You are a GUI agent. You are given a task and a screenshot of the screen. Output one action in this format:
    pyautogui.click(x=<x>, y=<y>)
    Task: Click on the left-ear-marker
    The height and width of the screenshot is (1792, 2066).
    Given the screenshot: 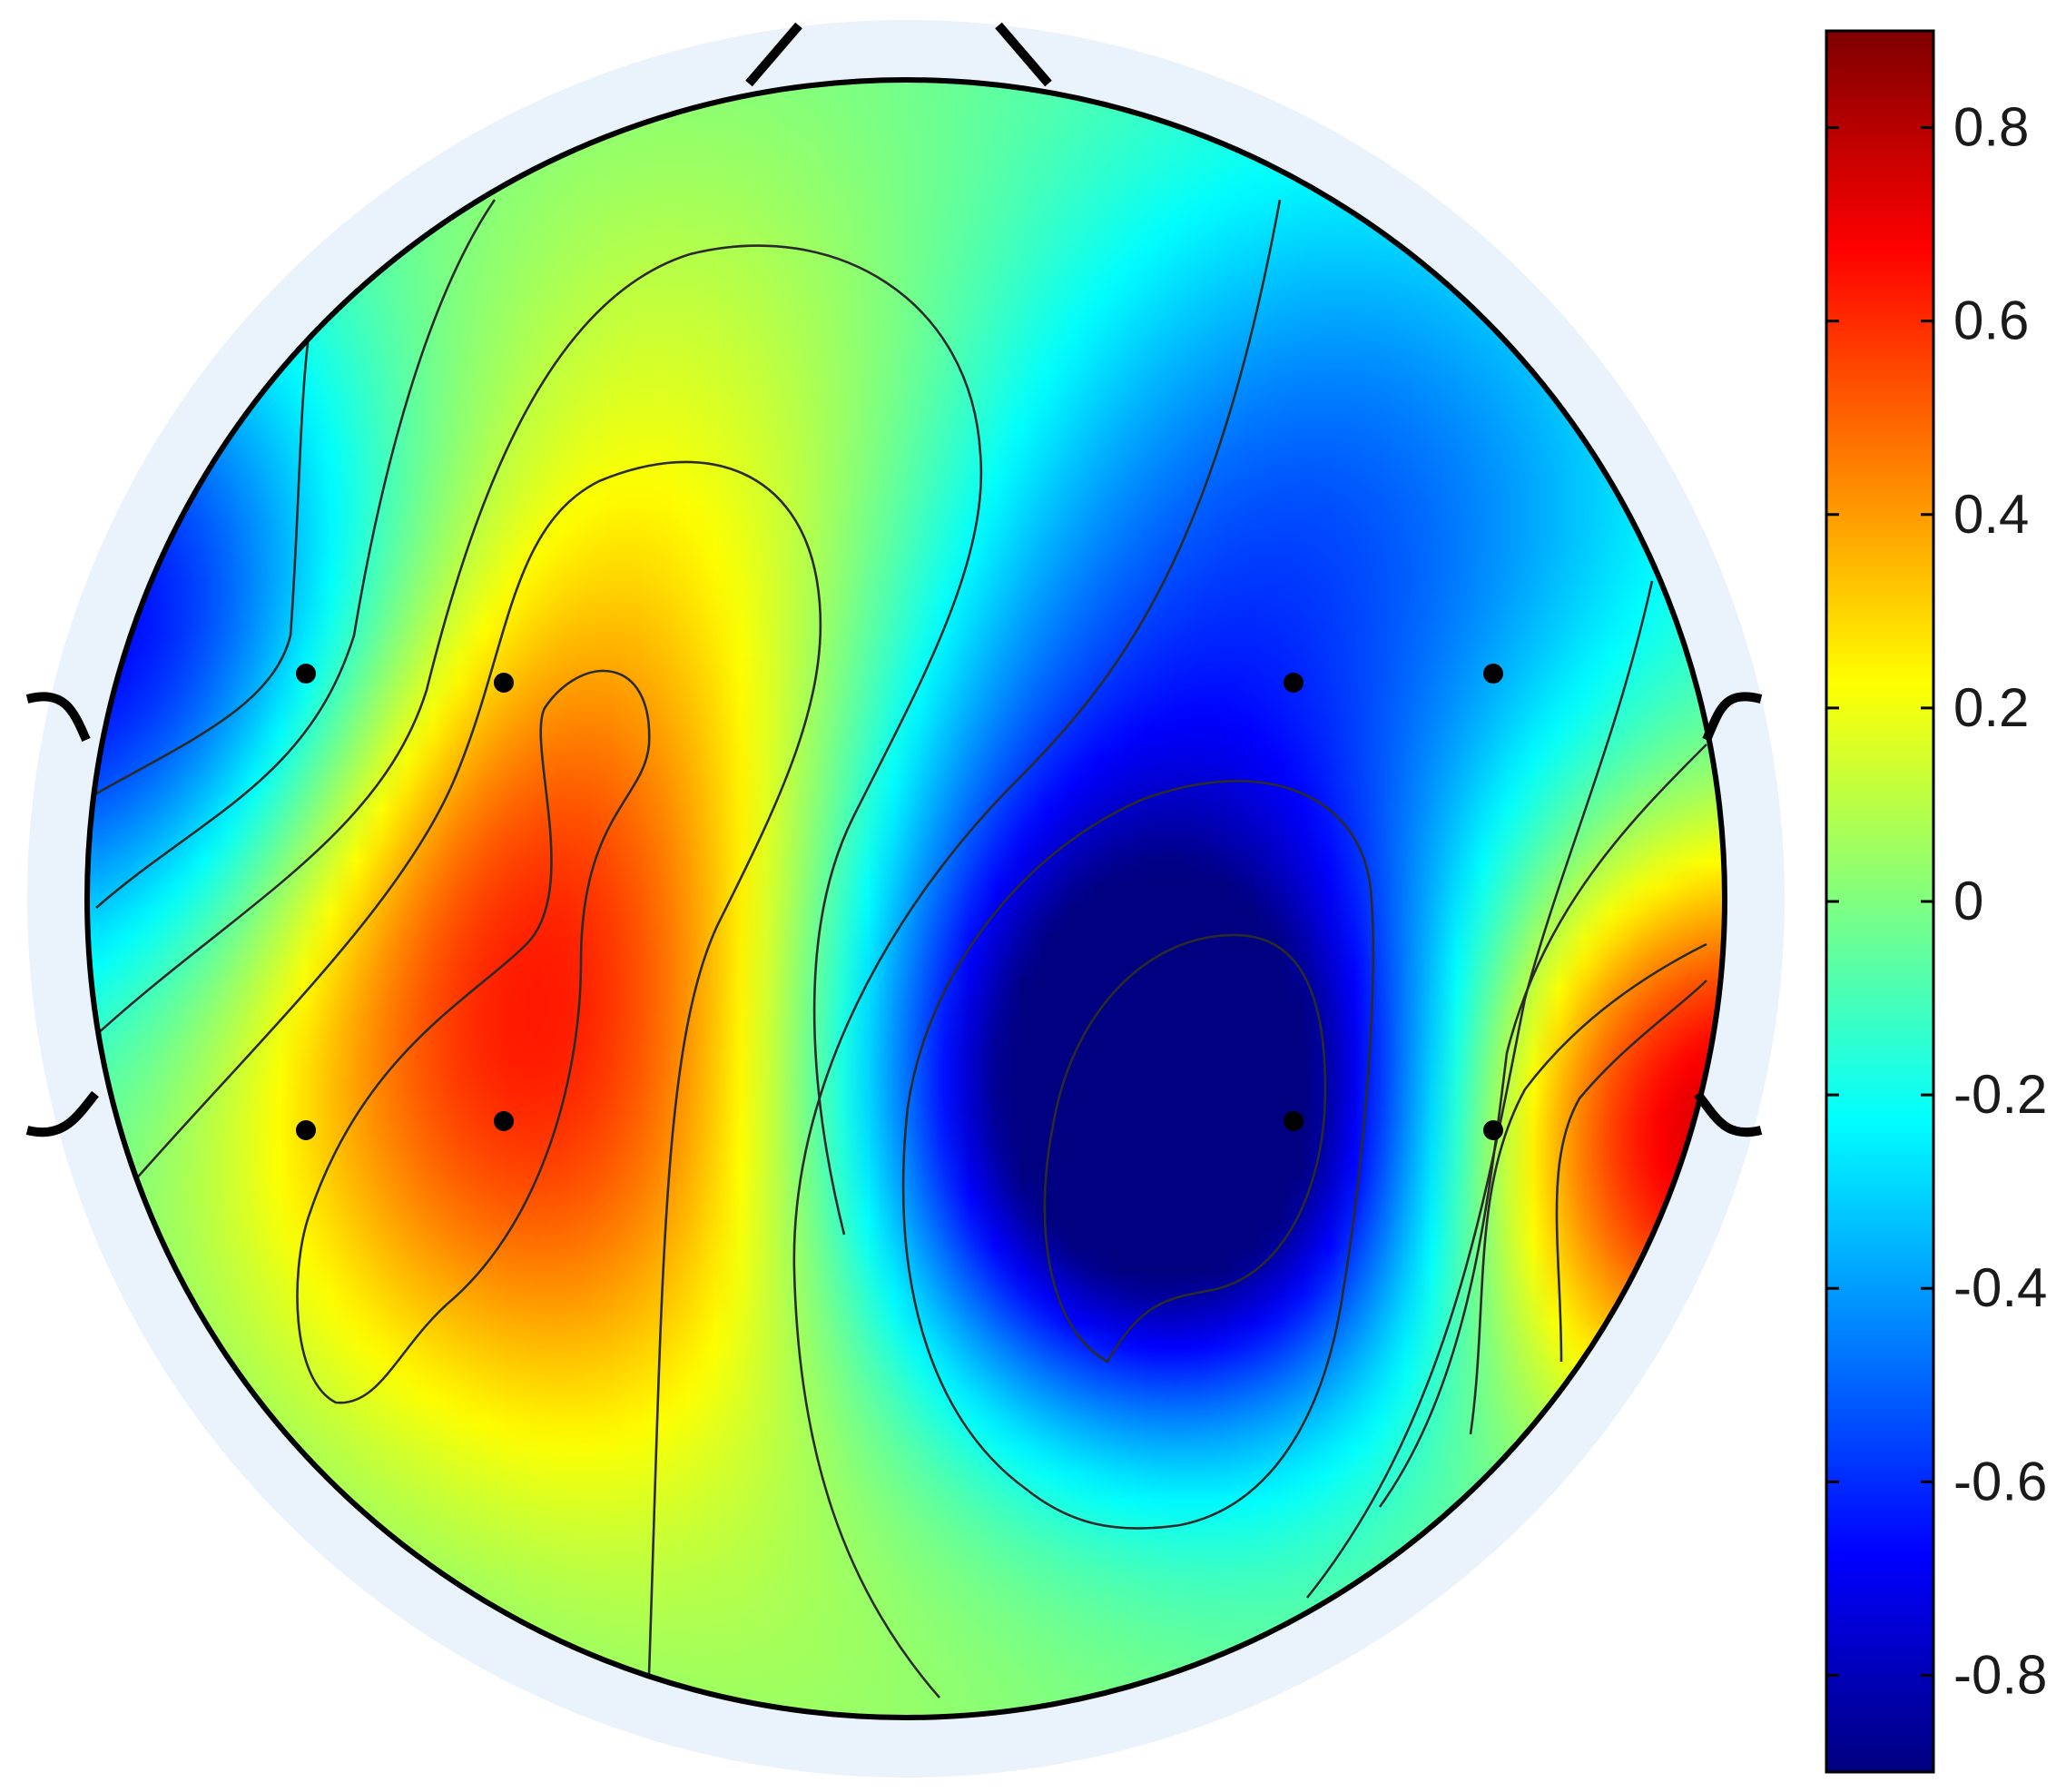 What is the action you would take?
    pyautogui.click(x=62, y=914)
    